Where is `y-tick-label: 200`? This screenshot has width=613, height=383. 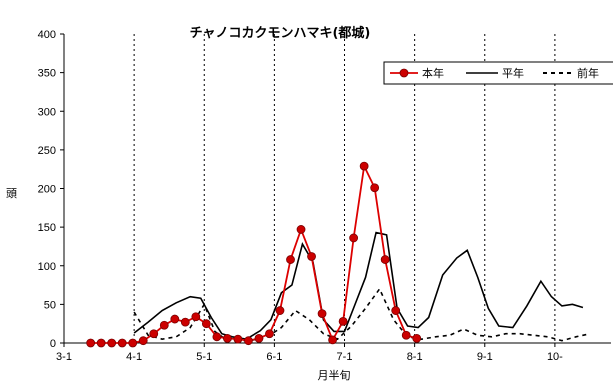
y-tick-label: 200 is located at coordinates (47, 190).